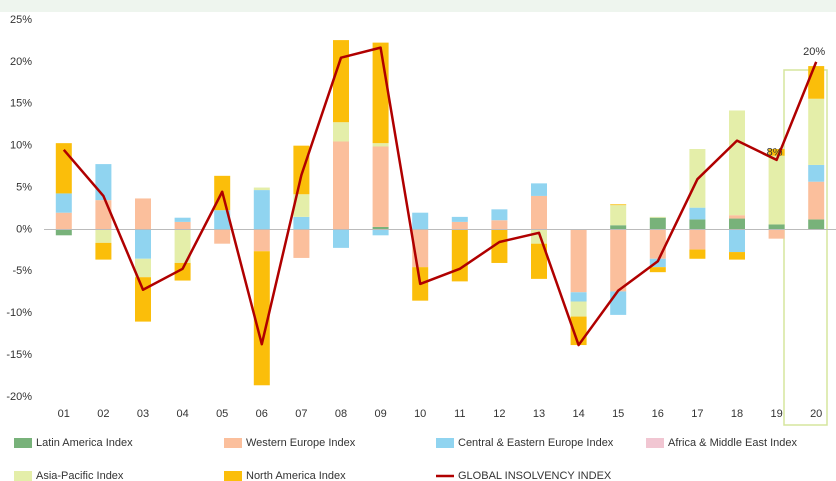 This screenshot has height=481, width=836. What do you see at coordinates (499, 414) in the screenshot?
I see `x-tick-label: 12` at bounding box center [499, 414].